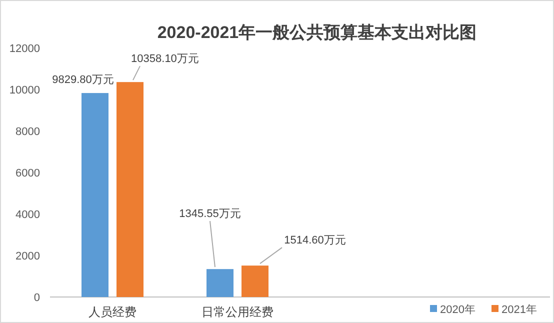 The width and height of the screenshot is (554, 323). What do you see at coordinates (24, 90) in the screenshot?
I see `y-tick-label: 10000` at bounding box center [24, 90].